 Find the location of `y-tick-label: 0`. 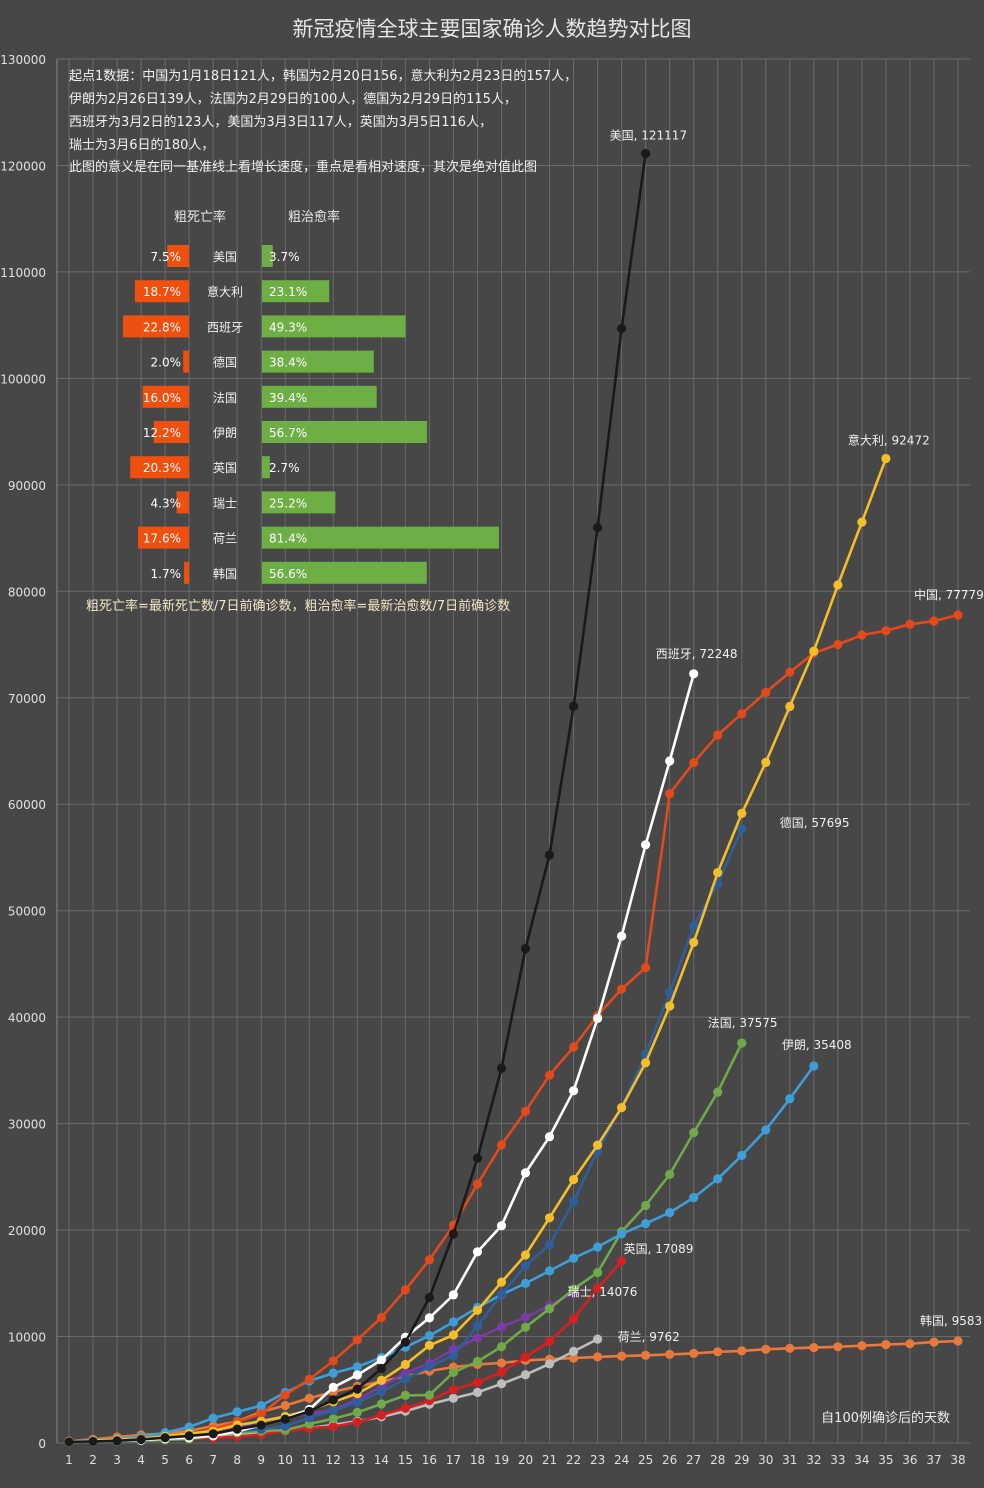

y-tick-label: 0 is located at coordinates (42, 1444).